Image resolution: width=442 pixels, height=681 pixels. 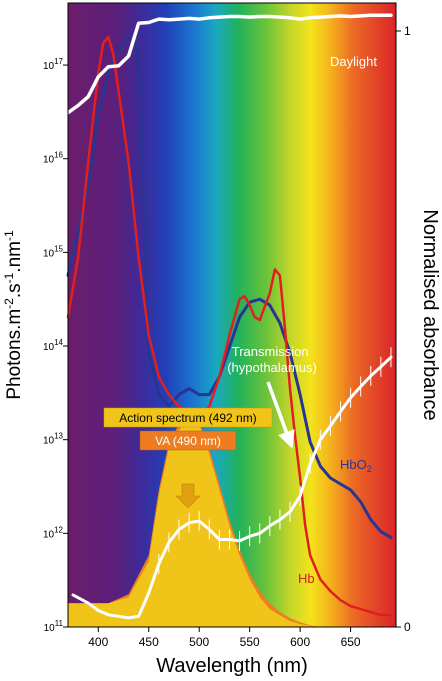 I want to click on hb-label: Hb, so click(x=306, y=578).